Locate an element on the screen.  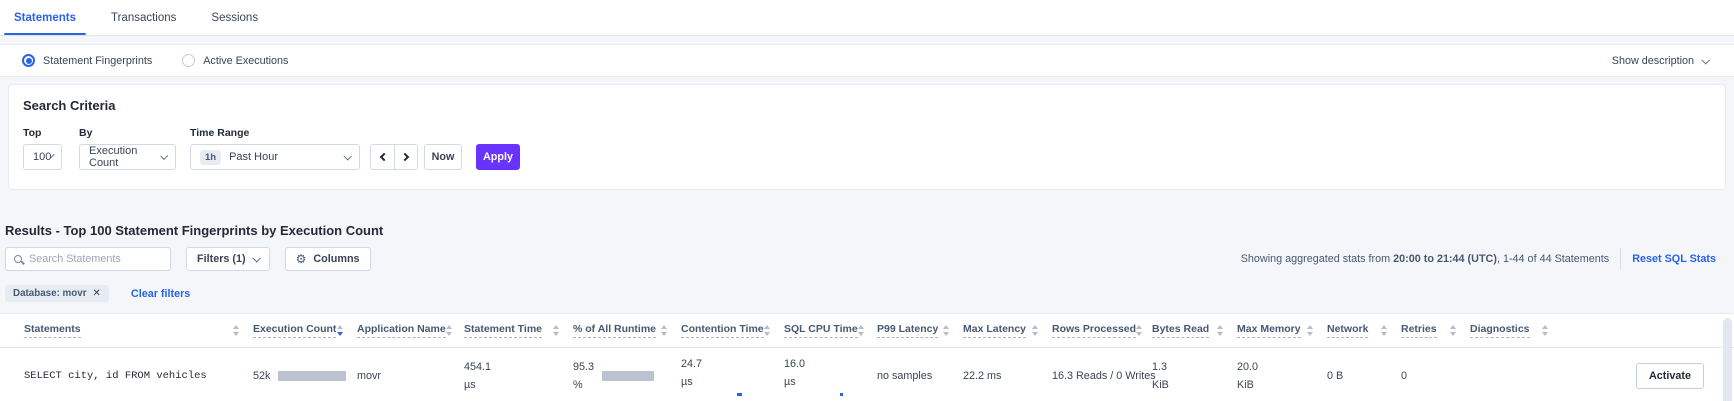
time-range-badge: 1h is located at coordinates (211, 157).